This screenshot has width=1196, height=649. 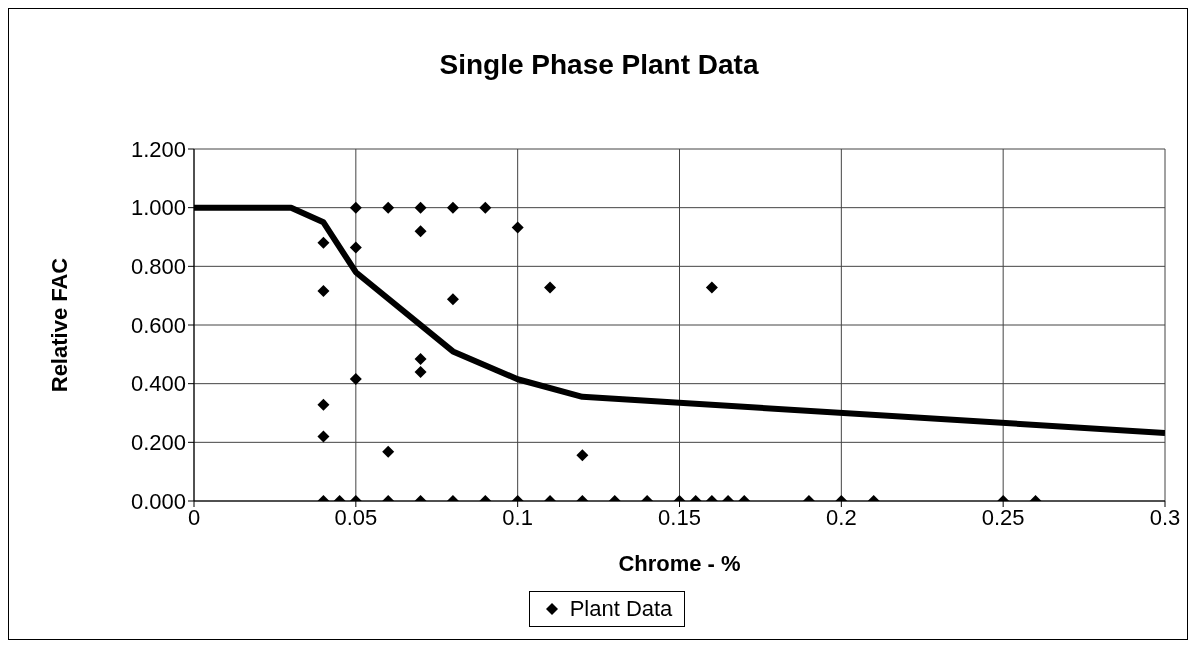 What do you see at coordinates (158, 443) in the screenshot?
I see `y-tick-label: 0.200` at bounding box center [158, 443].